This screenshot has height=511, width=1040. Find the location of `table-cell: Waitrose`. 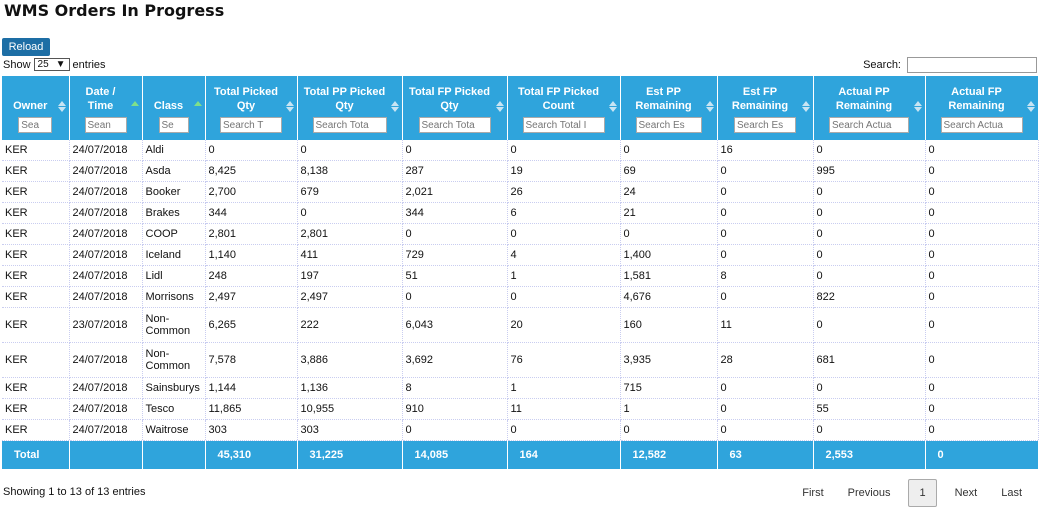

table-cell: Waitrose is located at coordinates (174, 430).